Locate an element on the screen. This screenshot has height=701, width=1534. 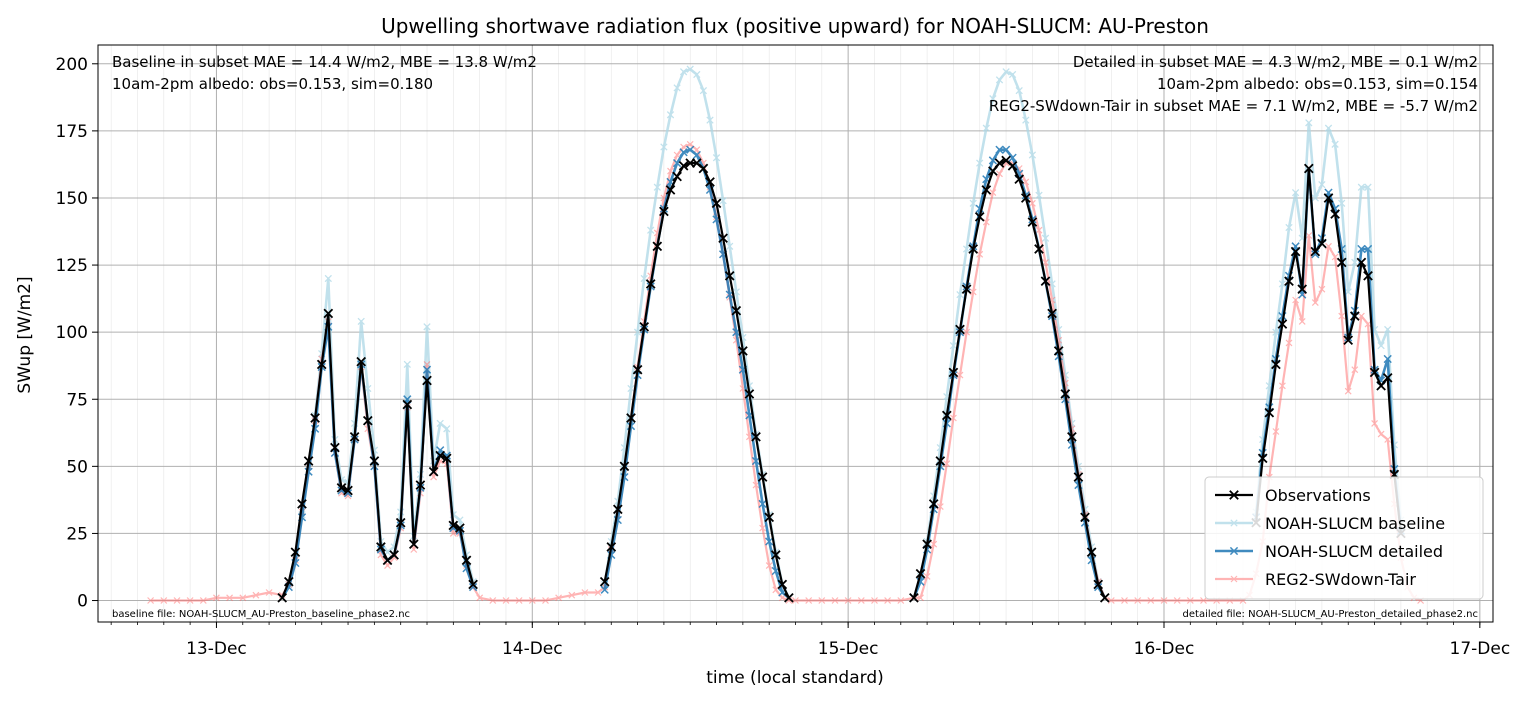
legend-label: REG2-SWdown-Tair is located at coordinates (1340, 579).